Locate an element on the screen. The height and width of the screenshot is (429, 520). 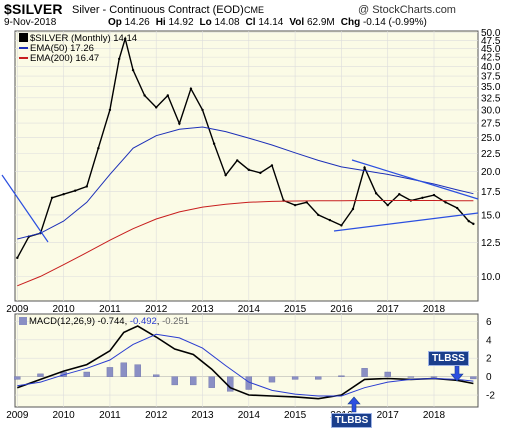
stat-value: 14.26 is located at coordinates (137, 22).